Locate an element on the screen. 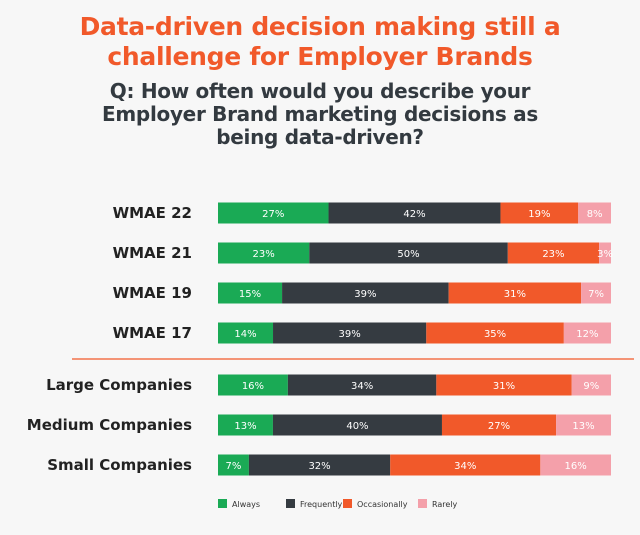 The image size is (640, 535). data-label-wmae-17-frequently: 39% is located at coordinates (350, 334).